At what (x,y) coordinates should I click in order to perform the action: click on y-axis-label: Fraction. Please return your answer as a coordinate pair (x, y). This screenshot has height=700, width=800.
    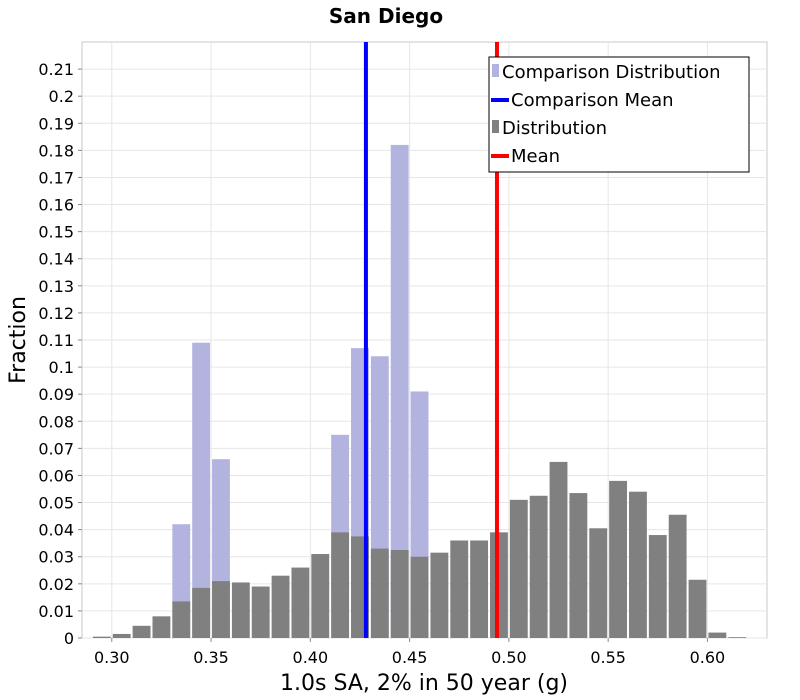
    Looking at the image, I should click on (18, 340).